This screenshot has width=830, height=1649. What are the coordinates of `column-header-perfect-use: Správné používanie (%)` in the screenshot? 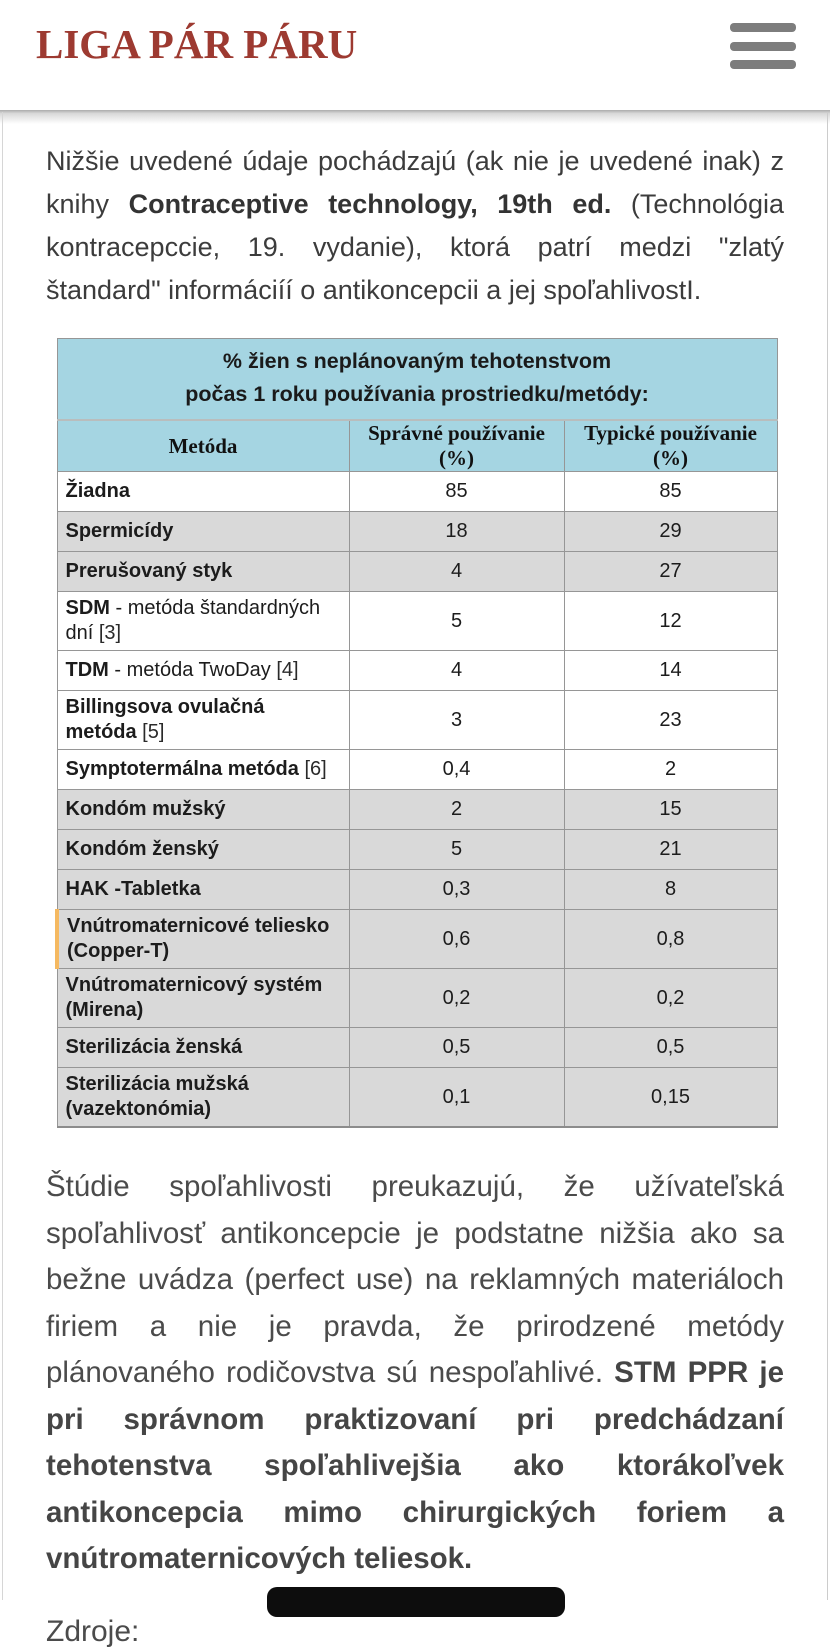 It's located at (456, 445).